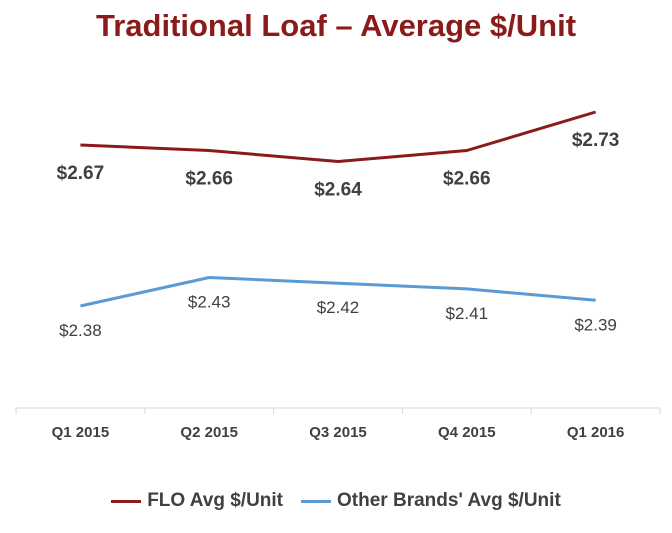  I want to click on x-tick-label: Q3 2015, so click(338, 432).